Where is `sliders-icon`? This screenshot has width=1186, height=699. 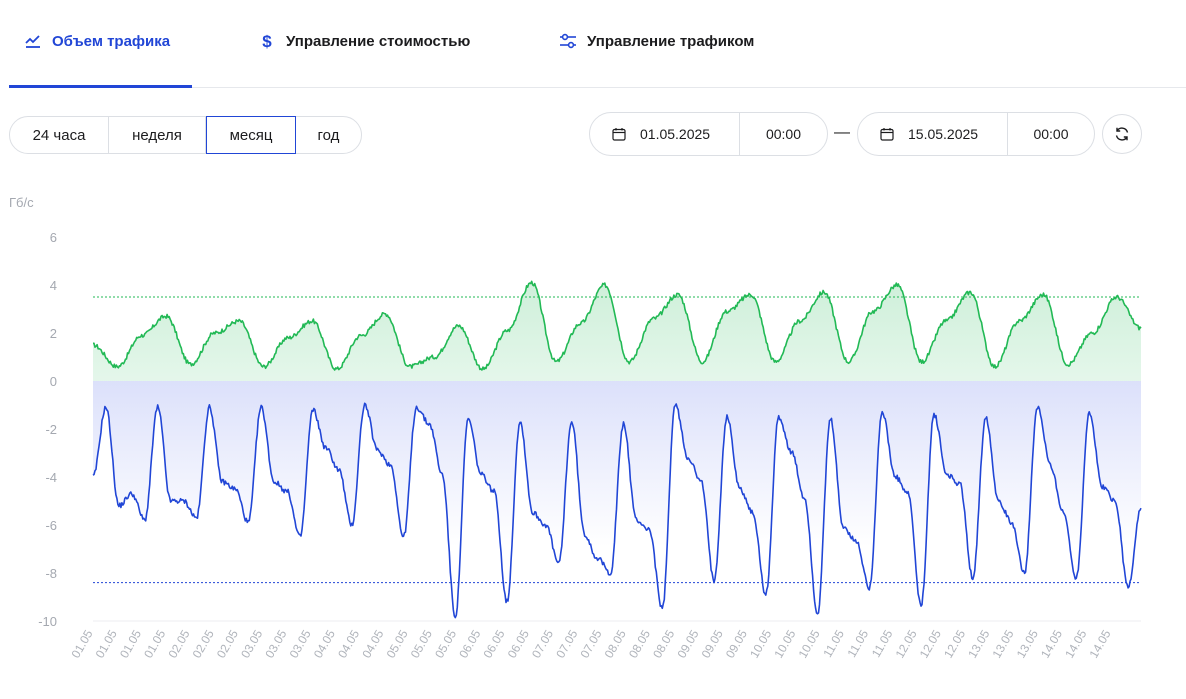
sliders-icon is located at coordinates (568, 41).